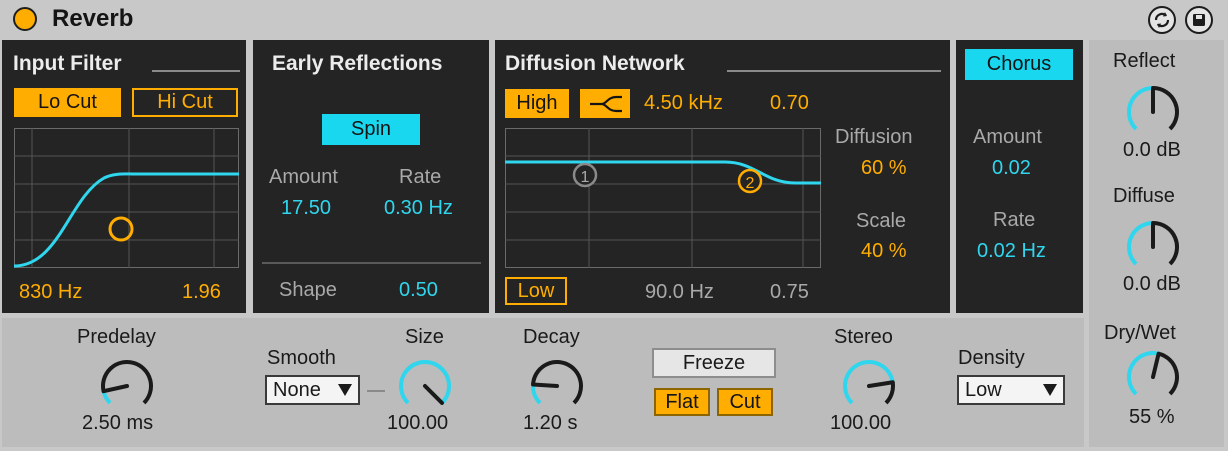 This screenshot has height=451, width=1228. I want to click on size-label: Size, so click(424, 337).